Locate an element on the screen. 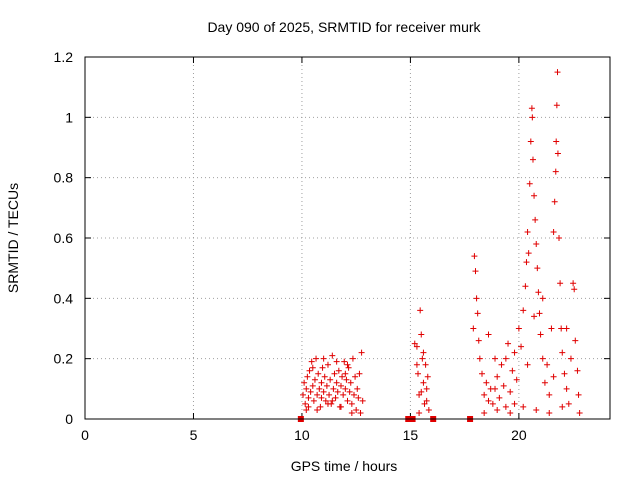  y-tick-label: 0.2 is located at coordinates (64, 359).